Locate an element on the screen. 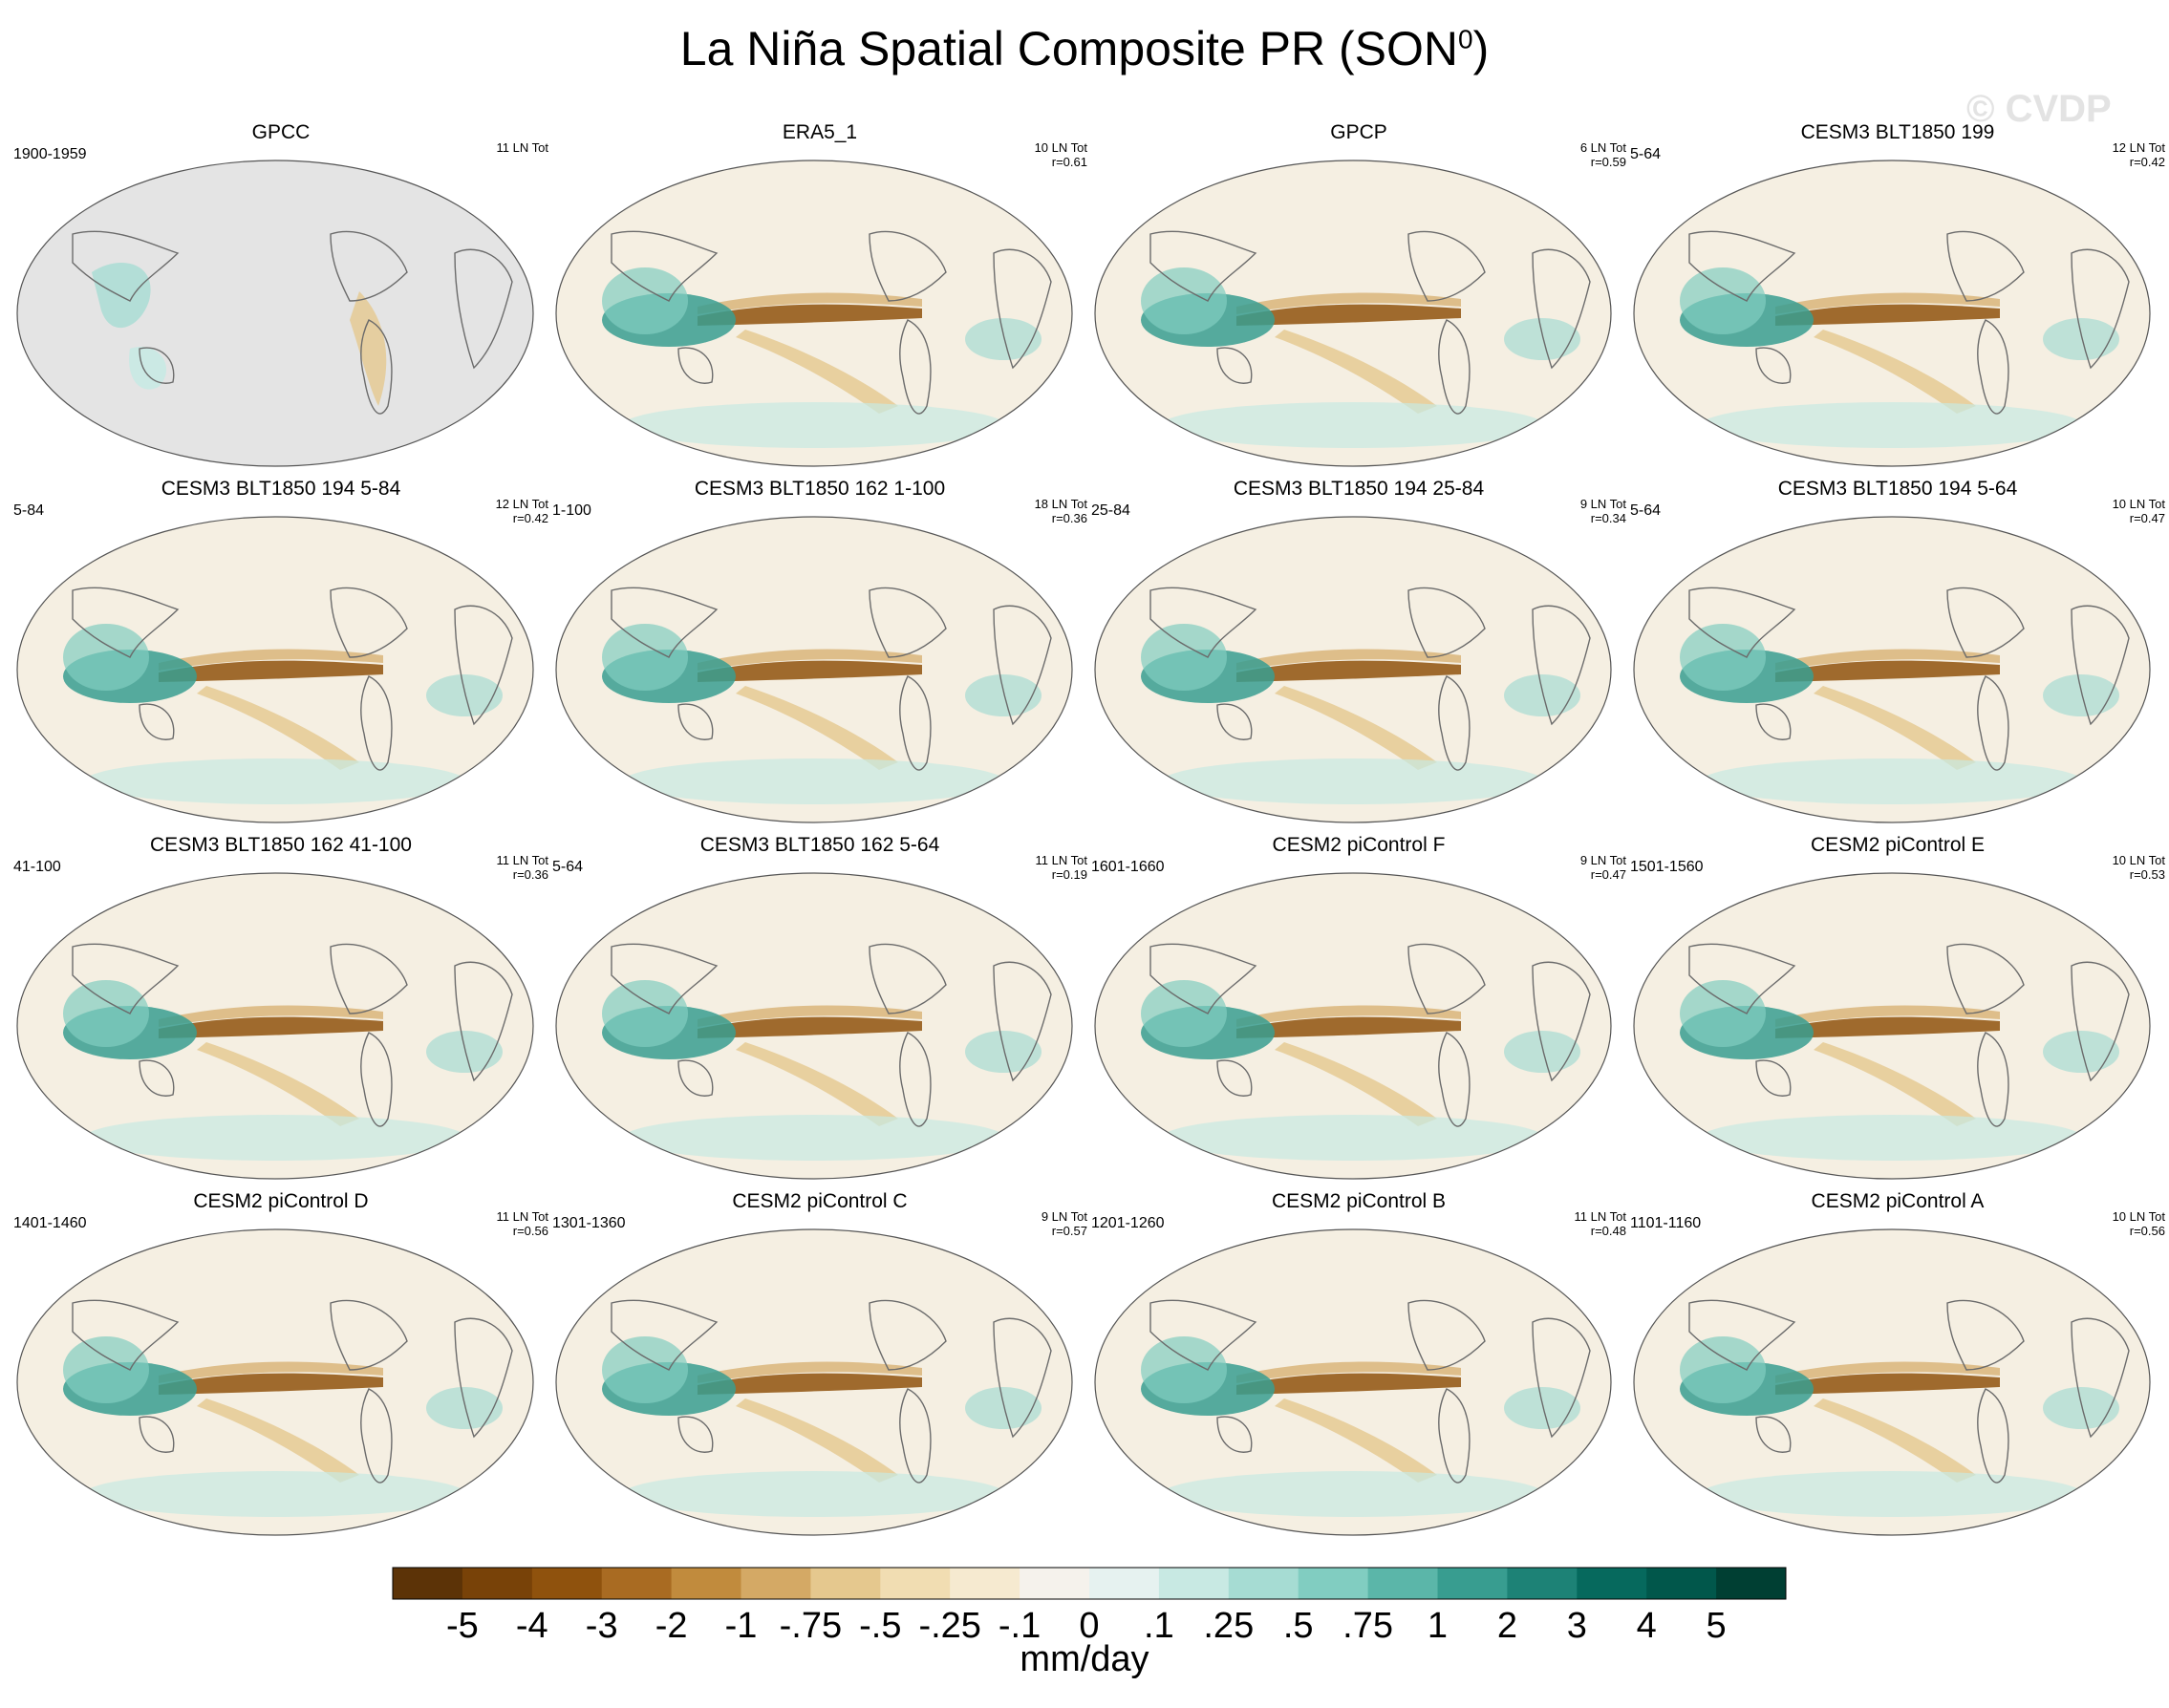 This screenshot has width=2169, height=1708. panel-period: 1201-1260 is located at coordinates (1128, 1223).